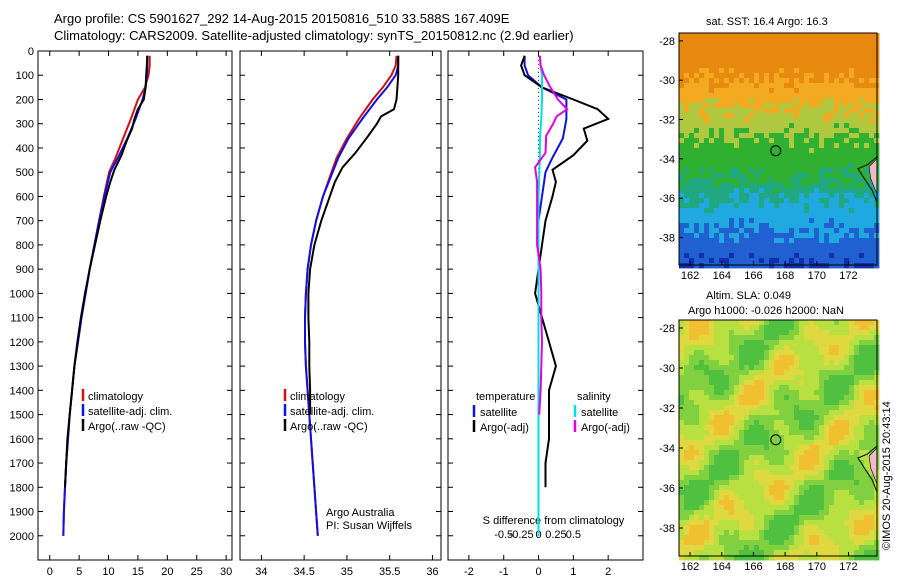 The image size is (900, 580). What do you see at coordinates (748, 296) in the screenshot?
I see `sla-map-title: Altim. SLA: 0.049` at bounding box center [748, 296].